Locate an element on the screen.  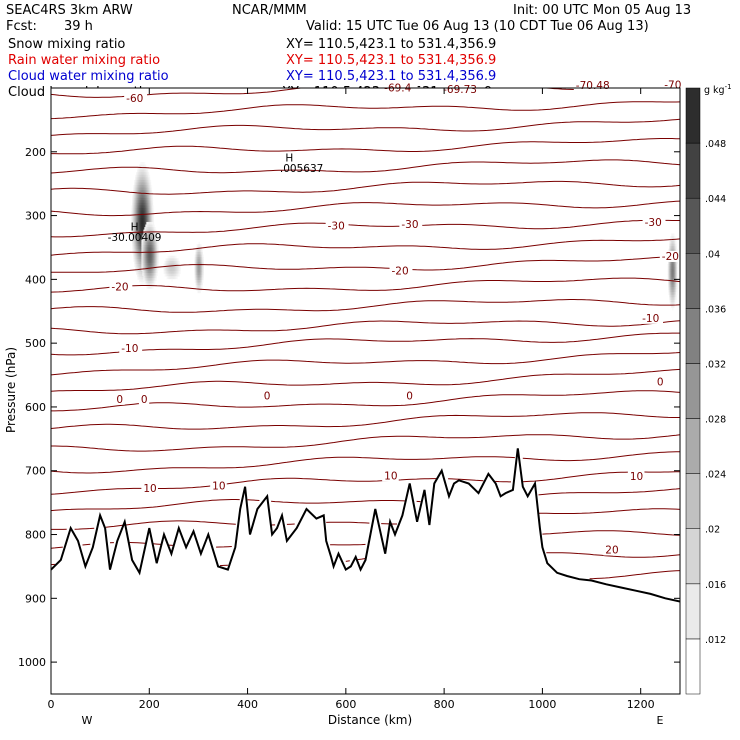
field-name-snow: Snow mixing ratio is located at coordinates (66, 44).